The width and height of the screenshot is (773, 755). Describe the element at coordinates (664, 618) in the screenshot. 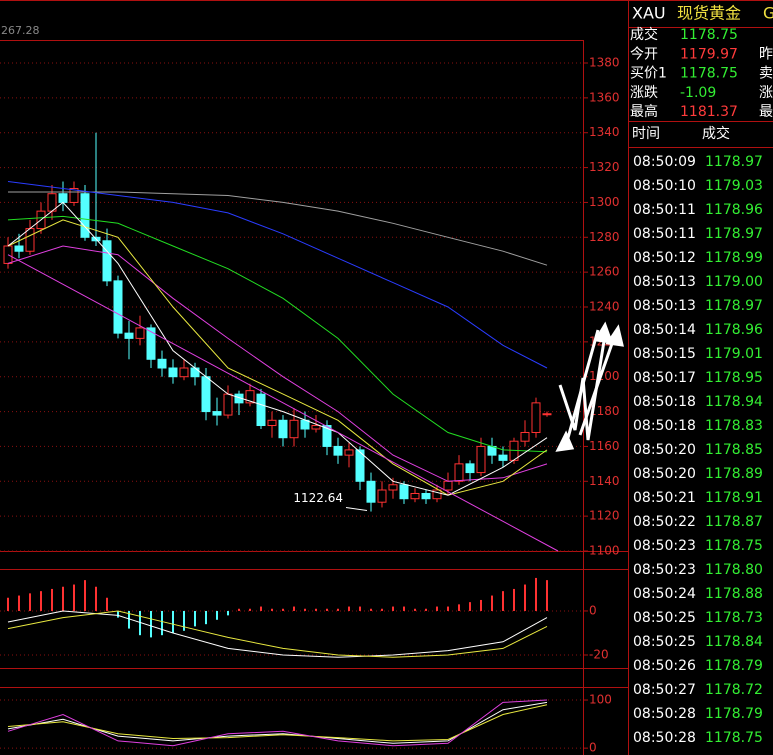

I see `trade-time: 08:50:25` at that location.